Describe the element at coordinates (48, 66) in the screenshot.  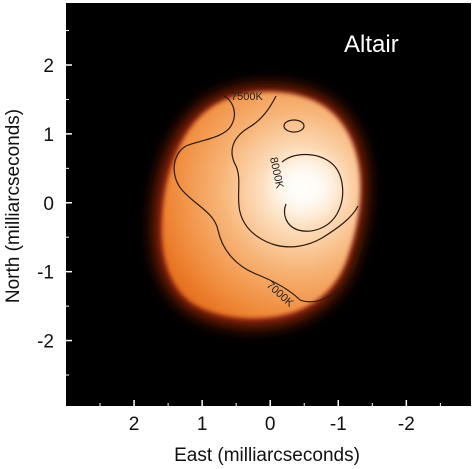
I see `y-tick-label: 2` at that location.